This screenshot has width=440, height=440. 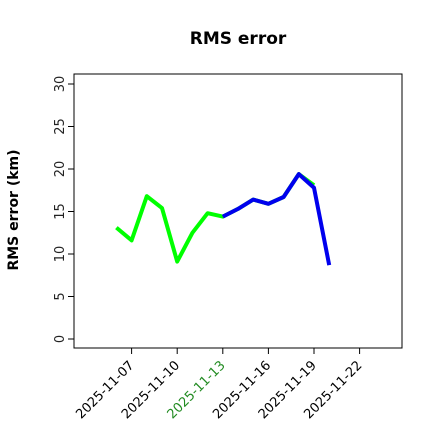 I want to click on chart-title: RMS error, so click(x=238, y=39).